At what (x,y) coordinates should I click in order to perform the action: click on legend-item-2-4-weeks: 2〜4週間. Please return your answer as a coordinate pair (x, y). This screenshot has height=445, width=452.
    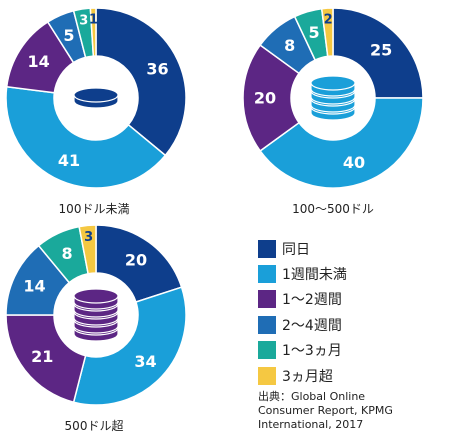
    Looking at the image, I should click on (302, 324).